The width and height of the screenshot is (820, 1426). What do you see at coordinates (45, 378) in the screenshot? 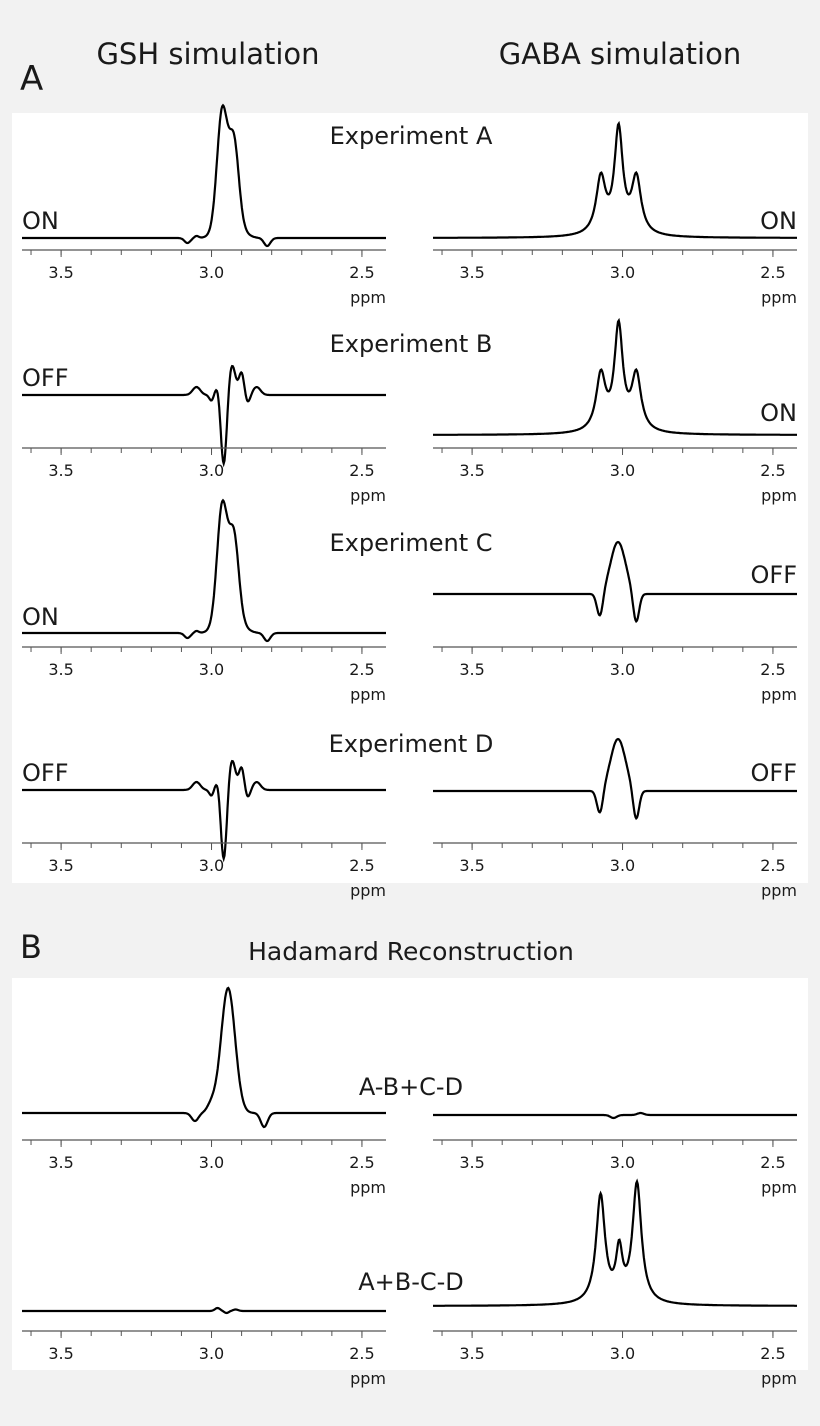
I see `label-b-gsh: OFF` at bounding box center [45, 378].